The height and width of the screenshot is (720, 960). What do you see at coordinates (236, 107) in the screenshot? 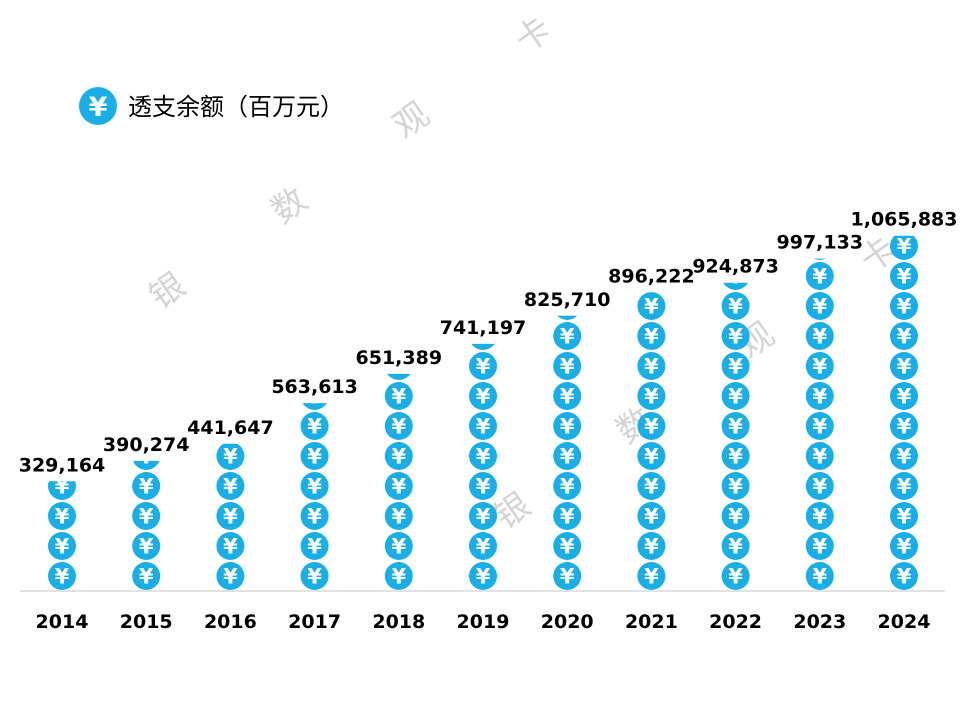
I see `legend-label: 透支余额（百万元）` at bounding box center [236, 107].